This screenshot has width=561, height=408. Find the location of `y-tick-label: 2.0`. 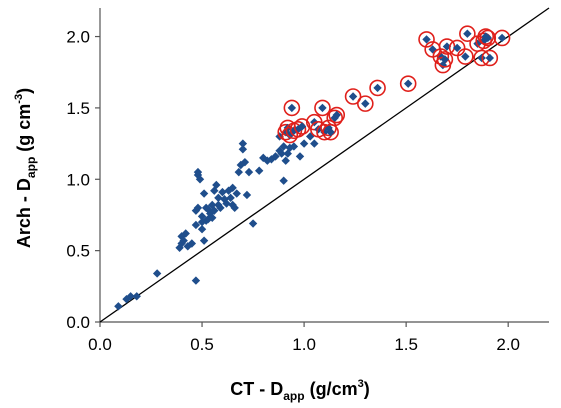

y-tick-label: 2.0 is located at coordinates (78, 37).